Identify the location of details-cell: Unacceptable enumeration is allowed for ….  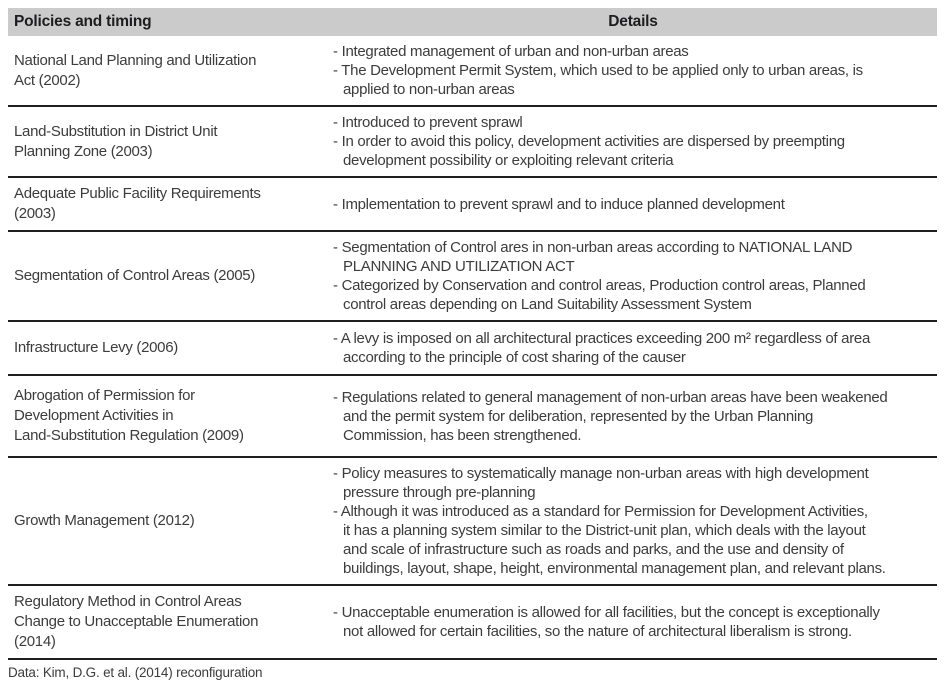
(633, 622).